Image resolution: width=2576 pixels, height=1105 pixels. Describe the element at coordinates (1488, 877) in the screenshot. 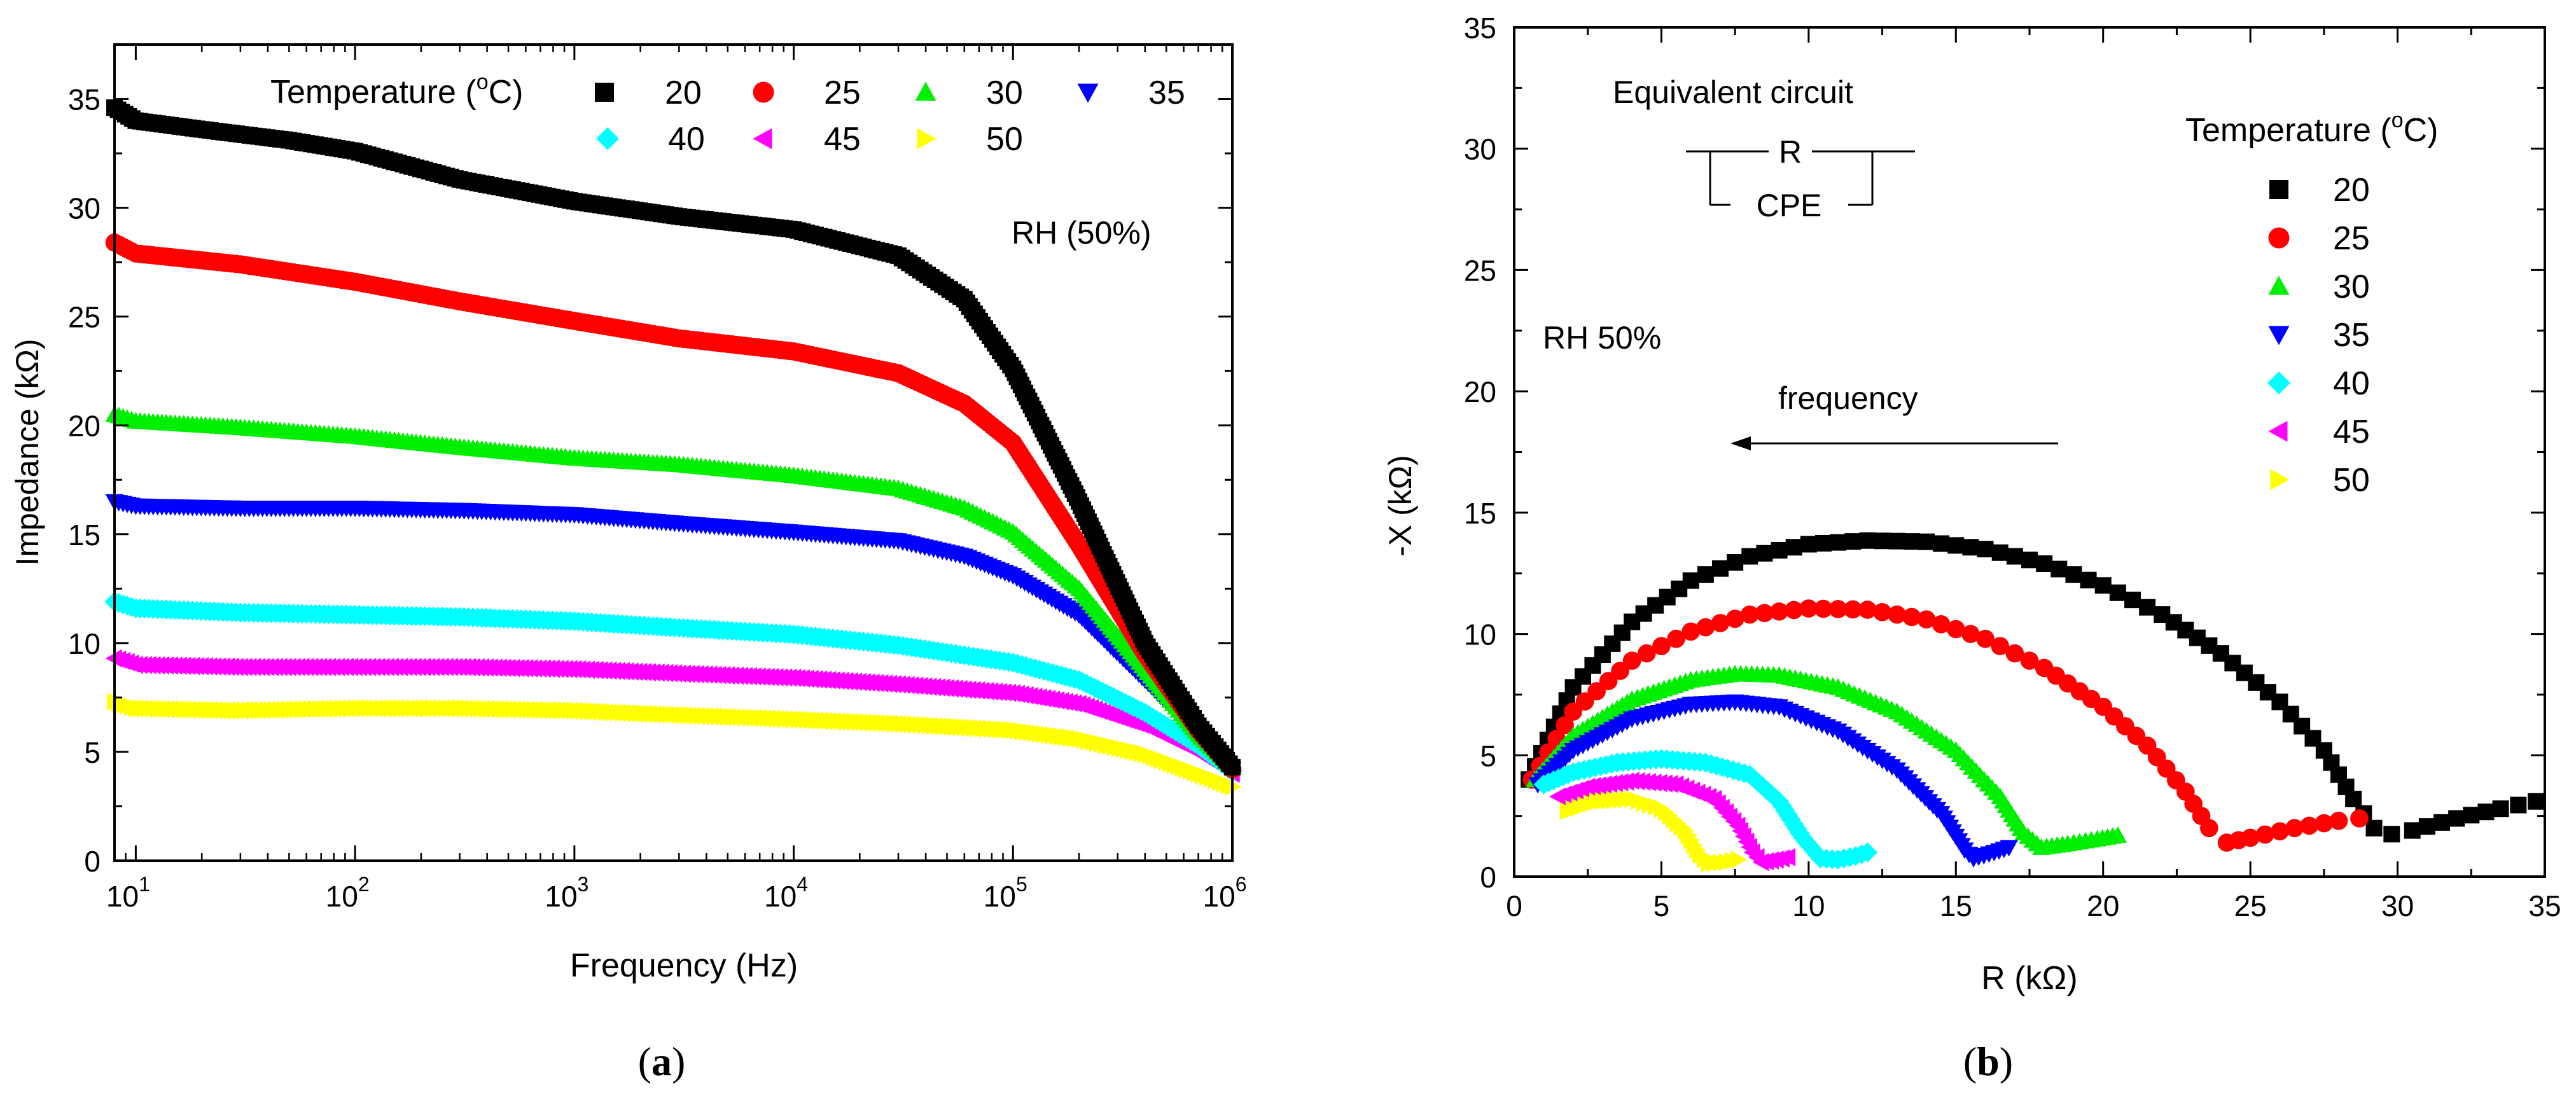

I see `panel-b-y-tick-label: 0` at that location.